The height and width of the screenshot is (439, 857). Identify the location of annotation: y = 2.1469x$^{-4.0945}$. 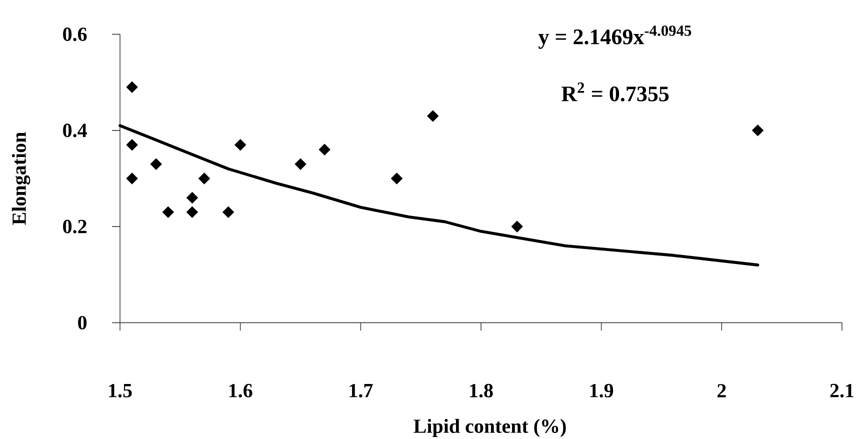
(615, 37).